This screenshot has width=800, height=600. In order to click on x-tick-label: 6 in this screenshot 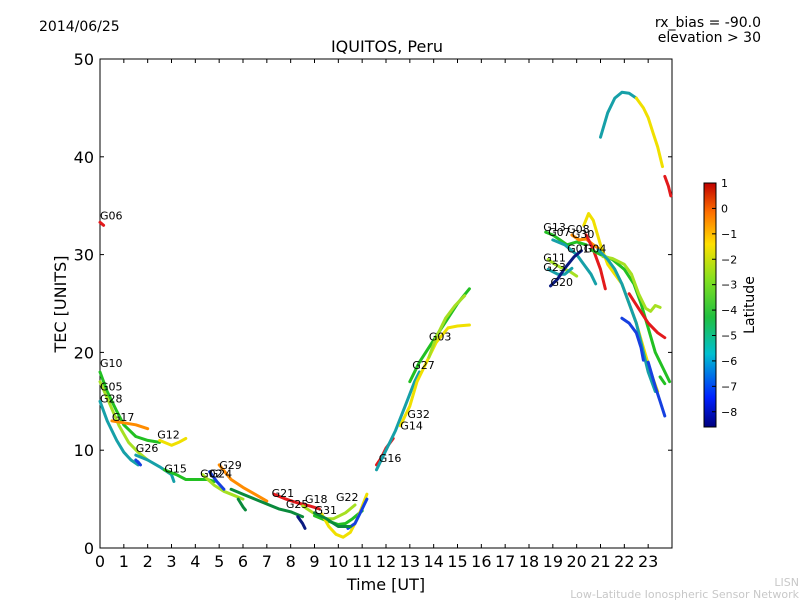, I will do `click(243, 561)`.